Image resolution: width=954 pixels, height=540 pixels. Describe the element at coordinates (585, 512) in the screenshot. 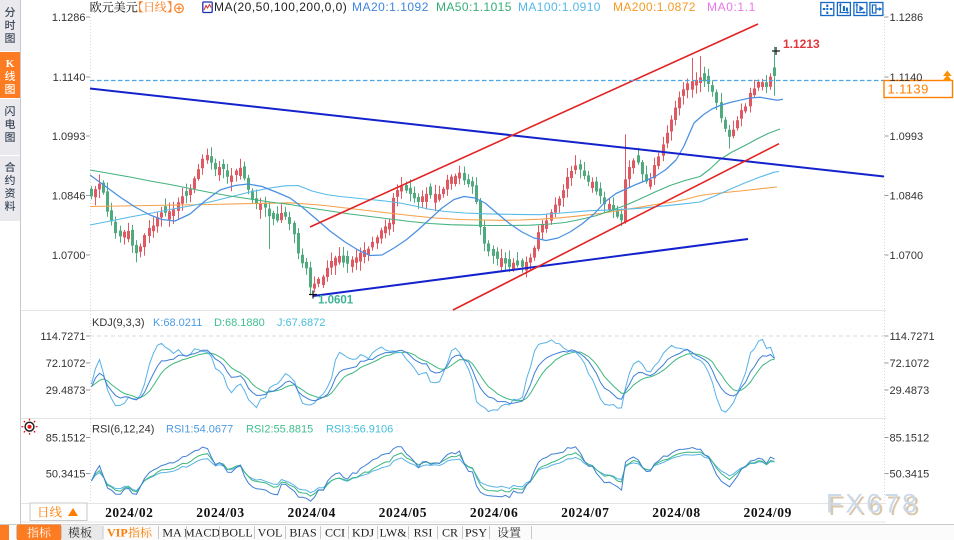

I see `svg-text: 2024/07` at that location.